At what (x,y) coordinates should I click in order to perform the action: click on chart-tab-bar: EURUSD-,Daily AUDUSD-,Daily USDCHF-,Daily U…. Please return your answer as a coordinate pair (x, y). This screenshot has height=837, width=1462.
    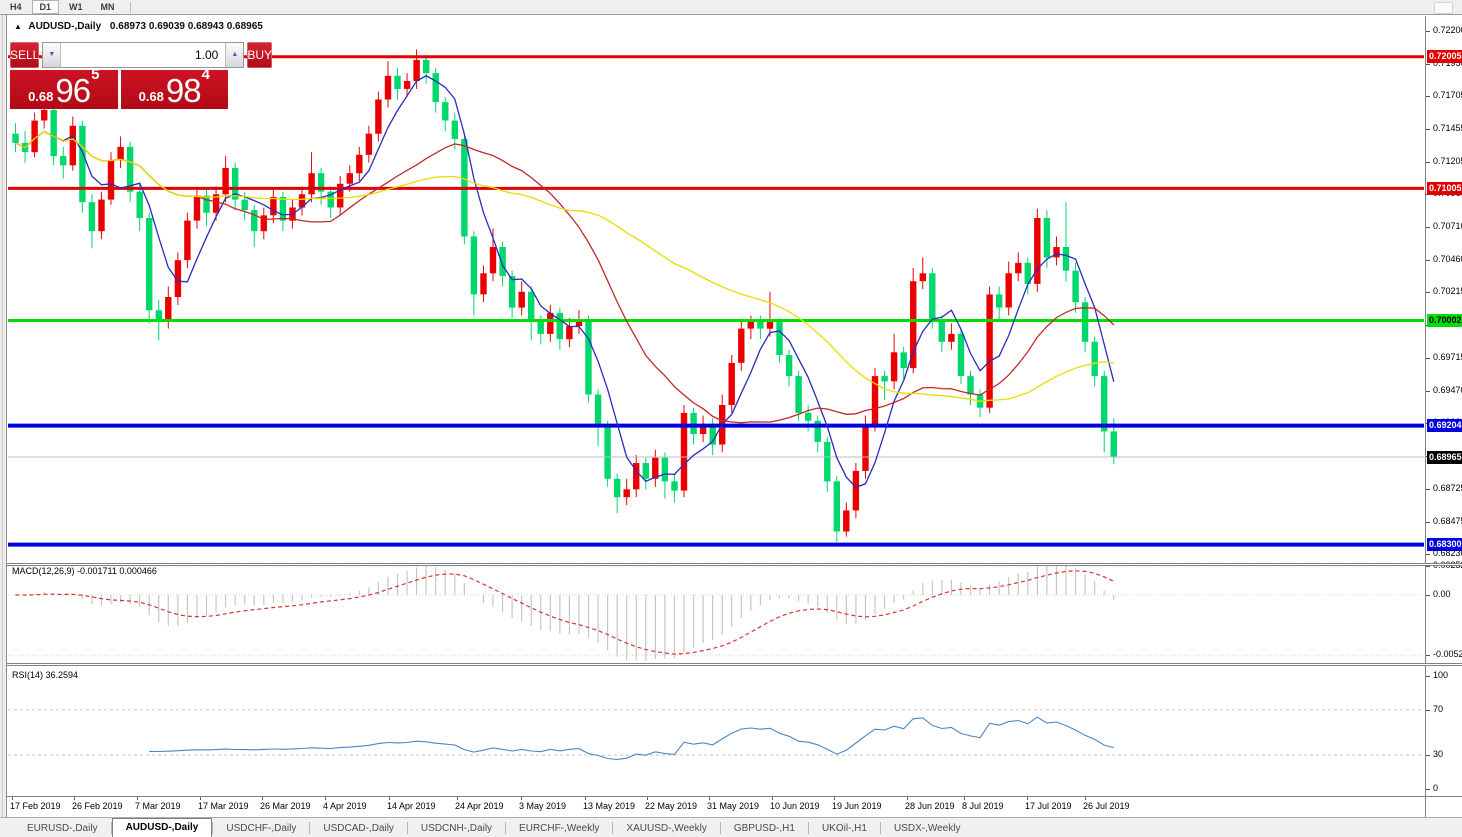
    Looking at the image, I should click on (731, 827).